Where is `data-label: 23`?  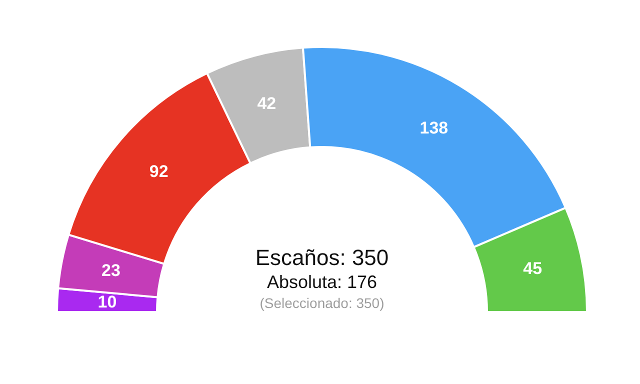 data-label: 23 is located at coordinates (111, 270).